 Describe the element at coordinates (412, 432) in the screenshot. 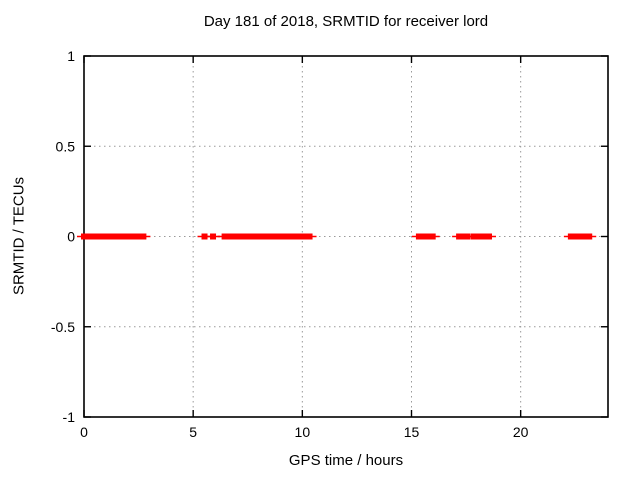

I see `x-tick-label: 15` at that location.